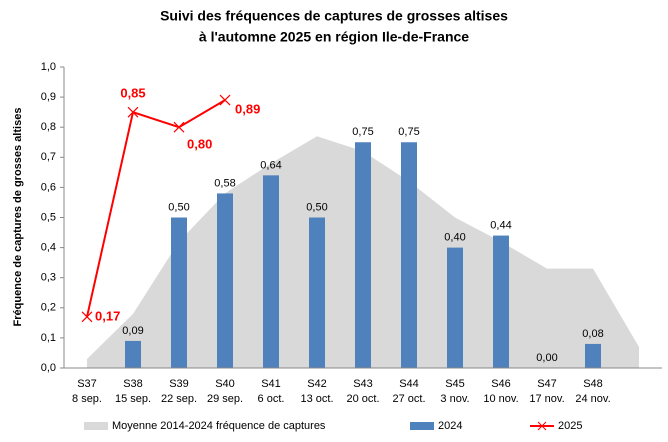 This screenshot has width=668, height=442. What do you see at coordinates (593, 384) in the screenshot?
I see `x-tick-label: S48` at bounding box center [593, 384].